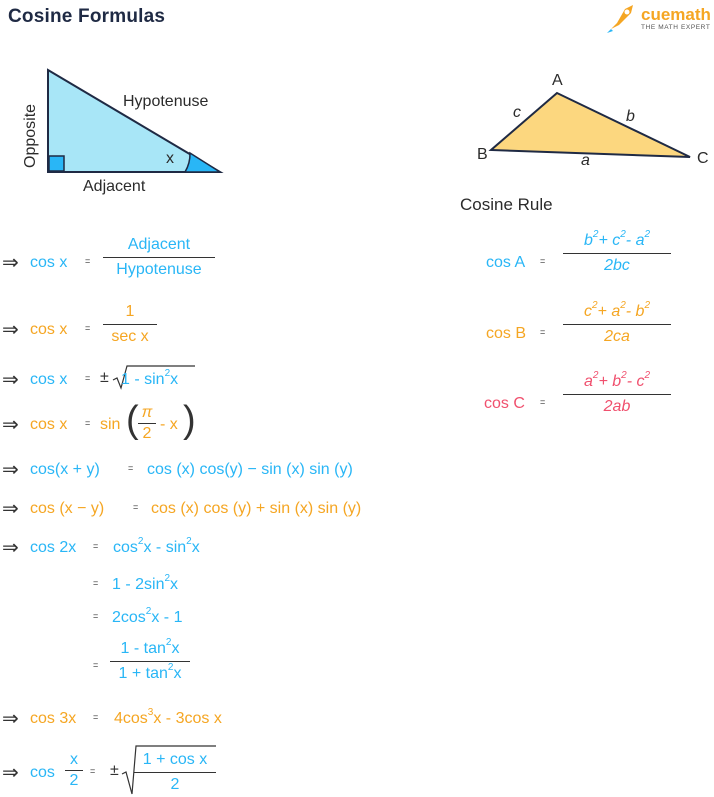  I want to click on cos-c-numerator: a2+ b2- c2, so click(617, 380).